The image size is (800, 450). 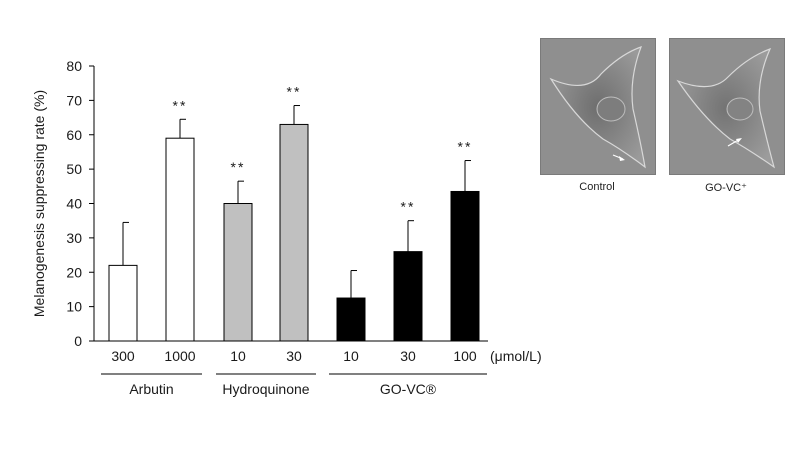 What do you see at coordinates (74, 66) in the screenshot?
I see `y-tick-label: 80` at bounding box center [74, 66].